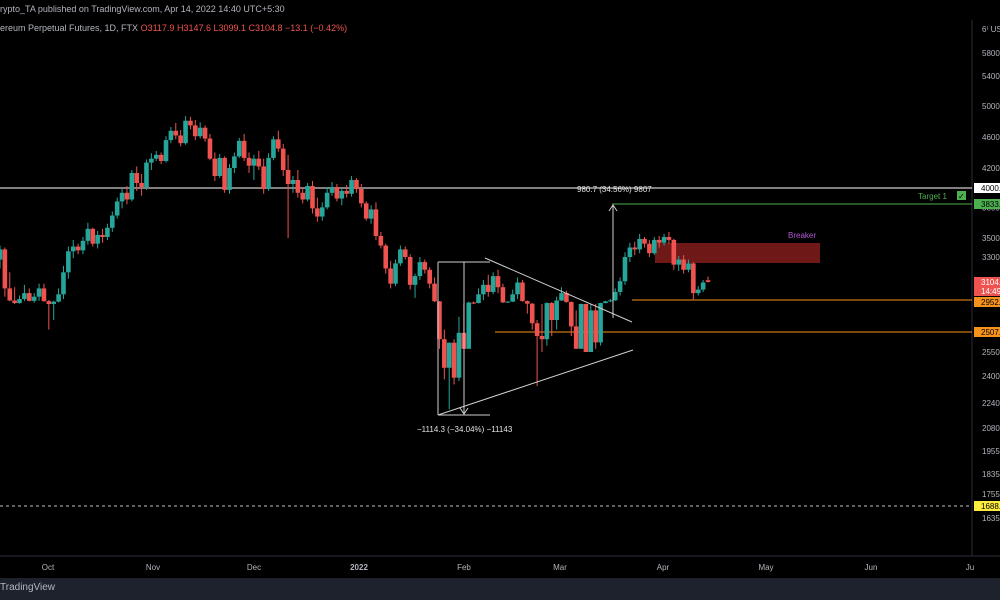 Image resolution: width=1000 pixels, height=600 pixels. What do you see at coordinates (614, 251) in the screenshot?
I see `up-measure-tool: 980.7 (34.56%) 9807` at bounding box center [614, 251].